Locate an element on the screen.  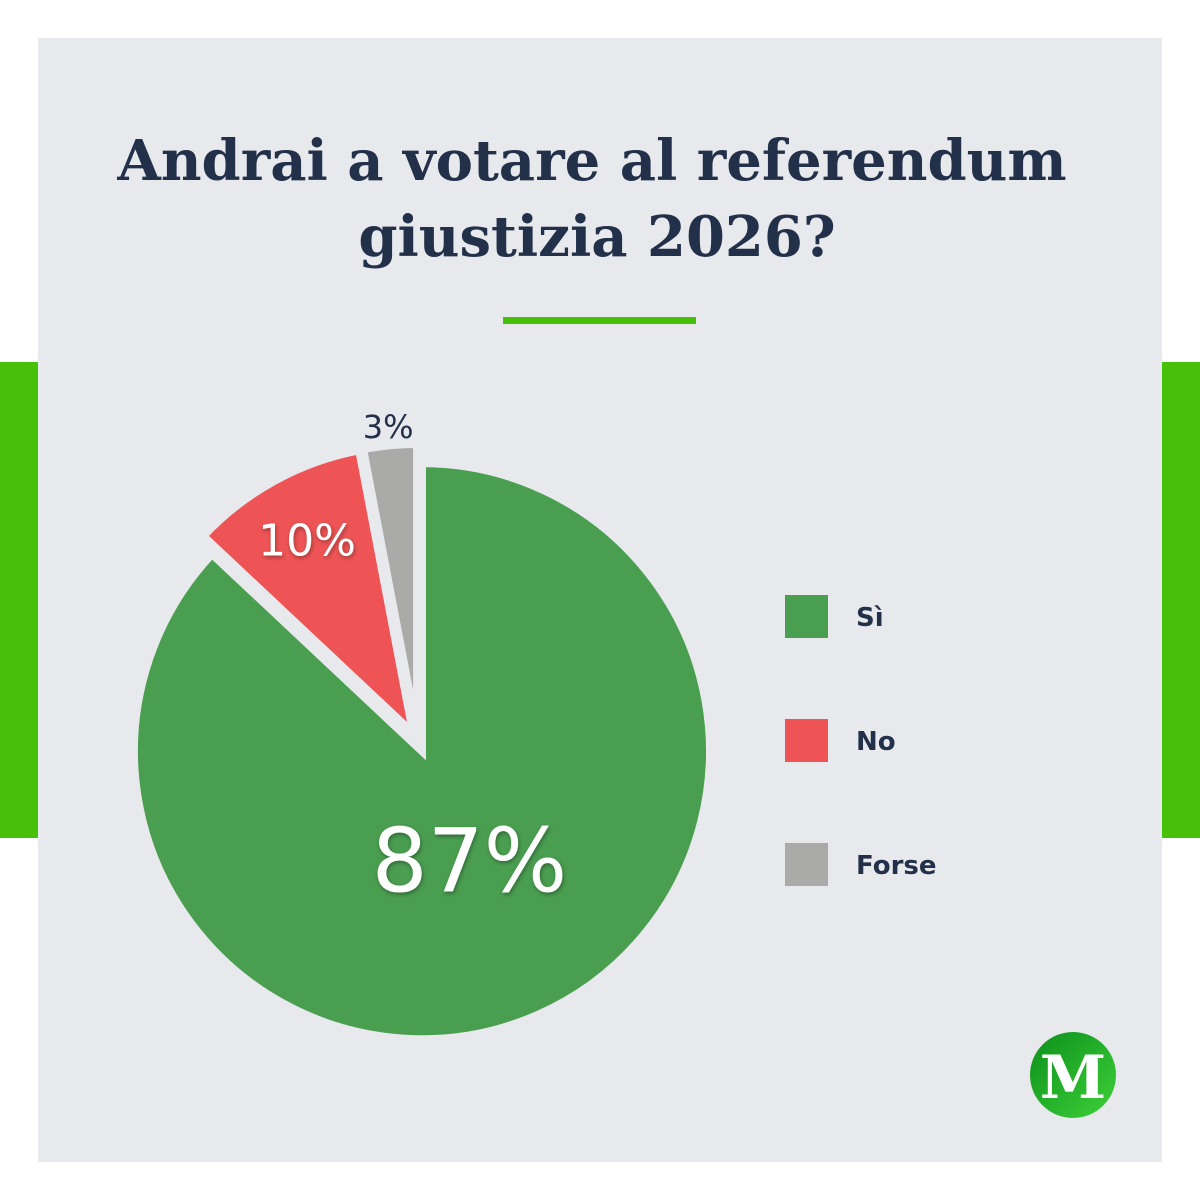
title-underline is located at coordinates (599, 320).